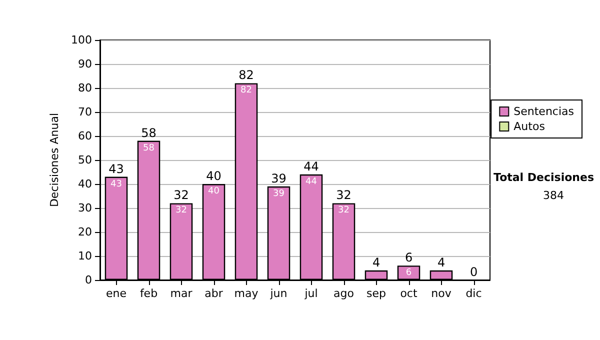  Describe the element at coordinates (409, 293) in the screenshot. I see `x-tick-label: oct` at that location.